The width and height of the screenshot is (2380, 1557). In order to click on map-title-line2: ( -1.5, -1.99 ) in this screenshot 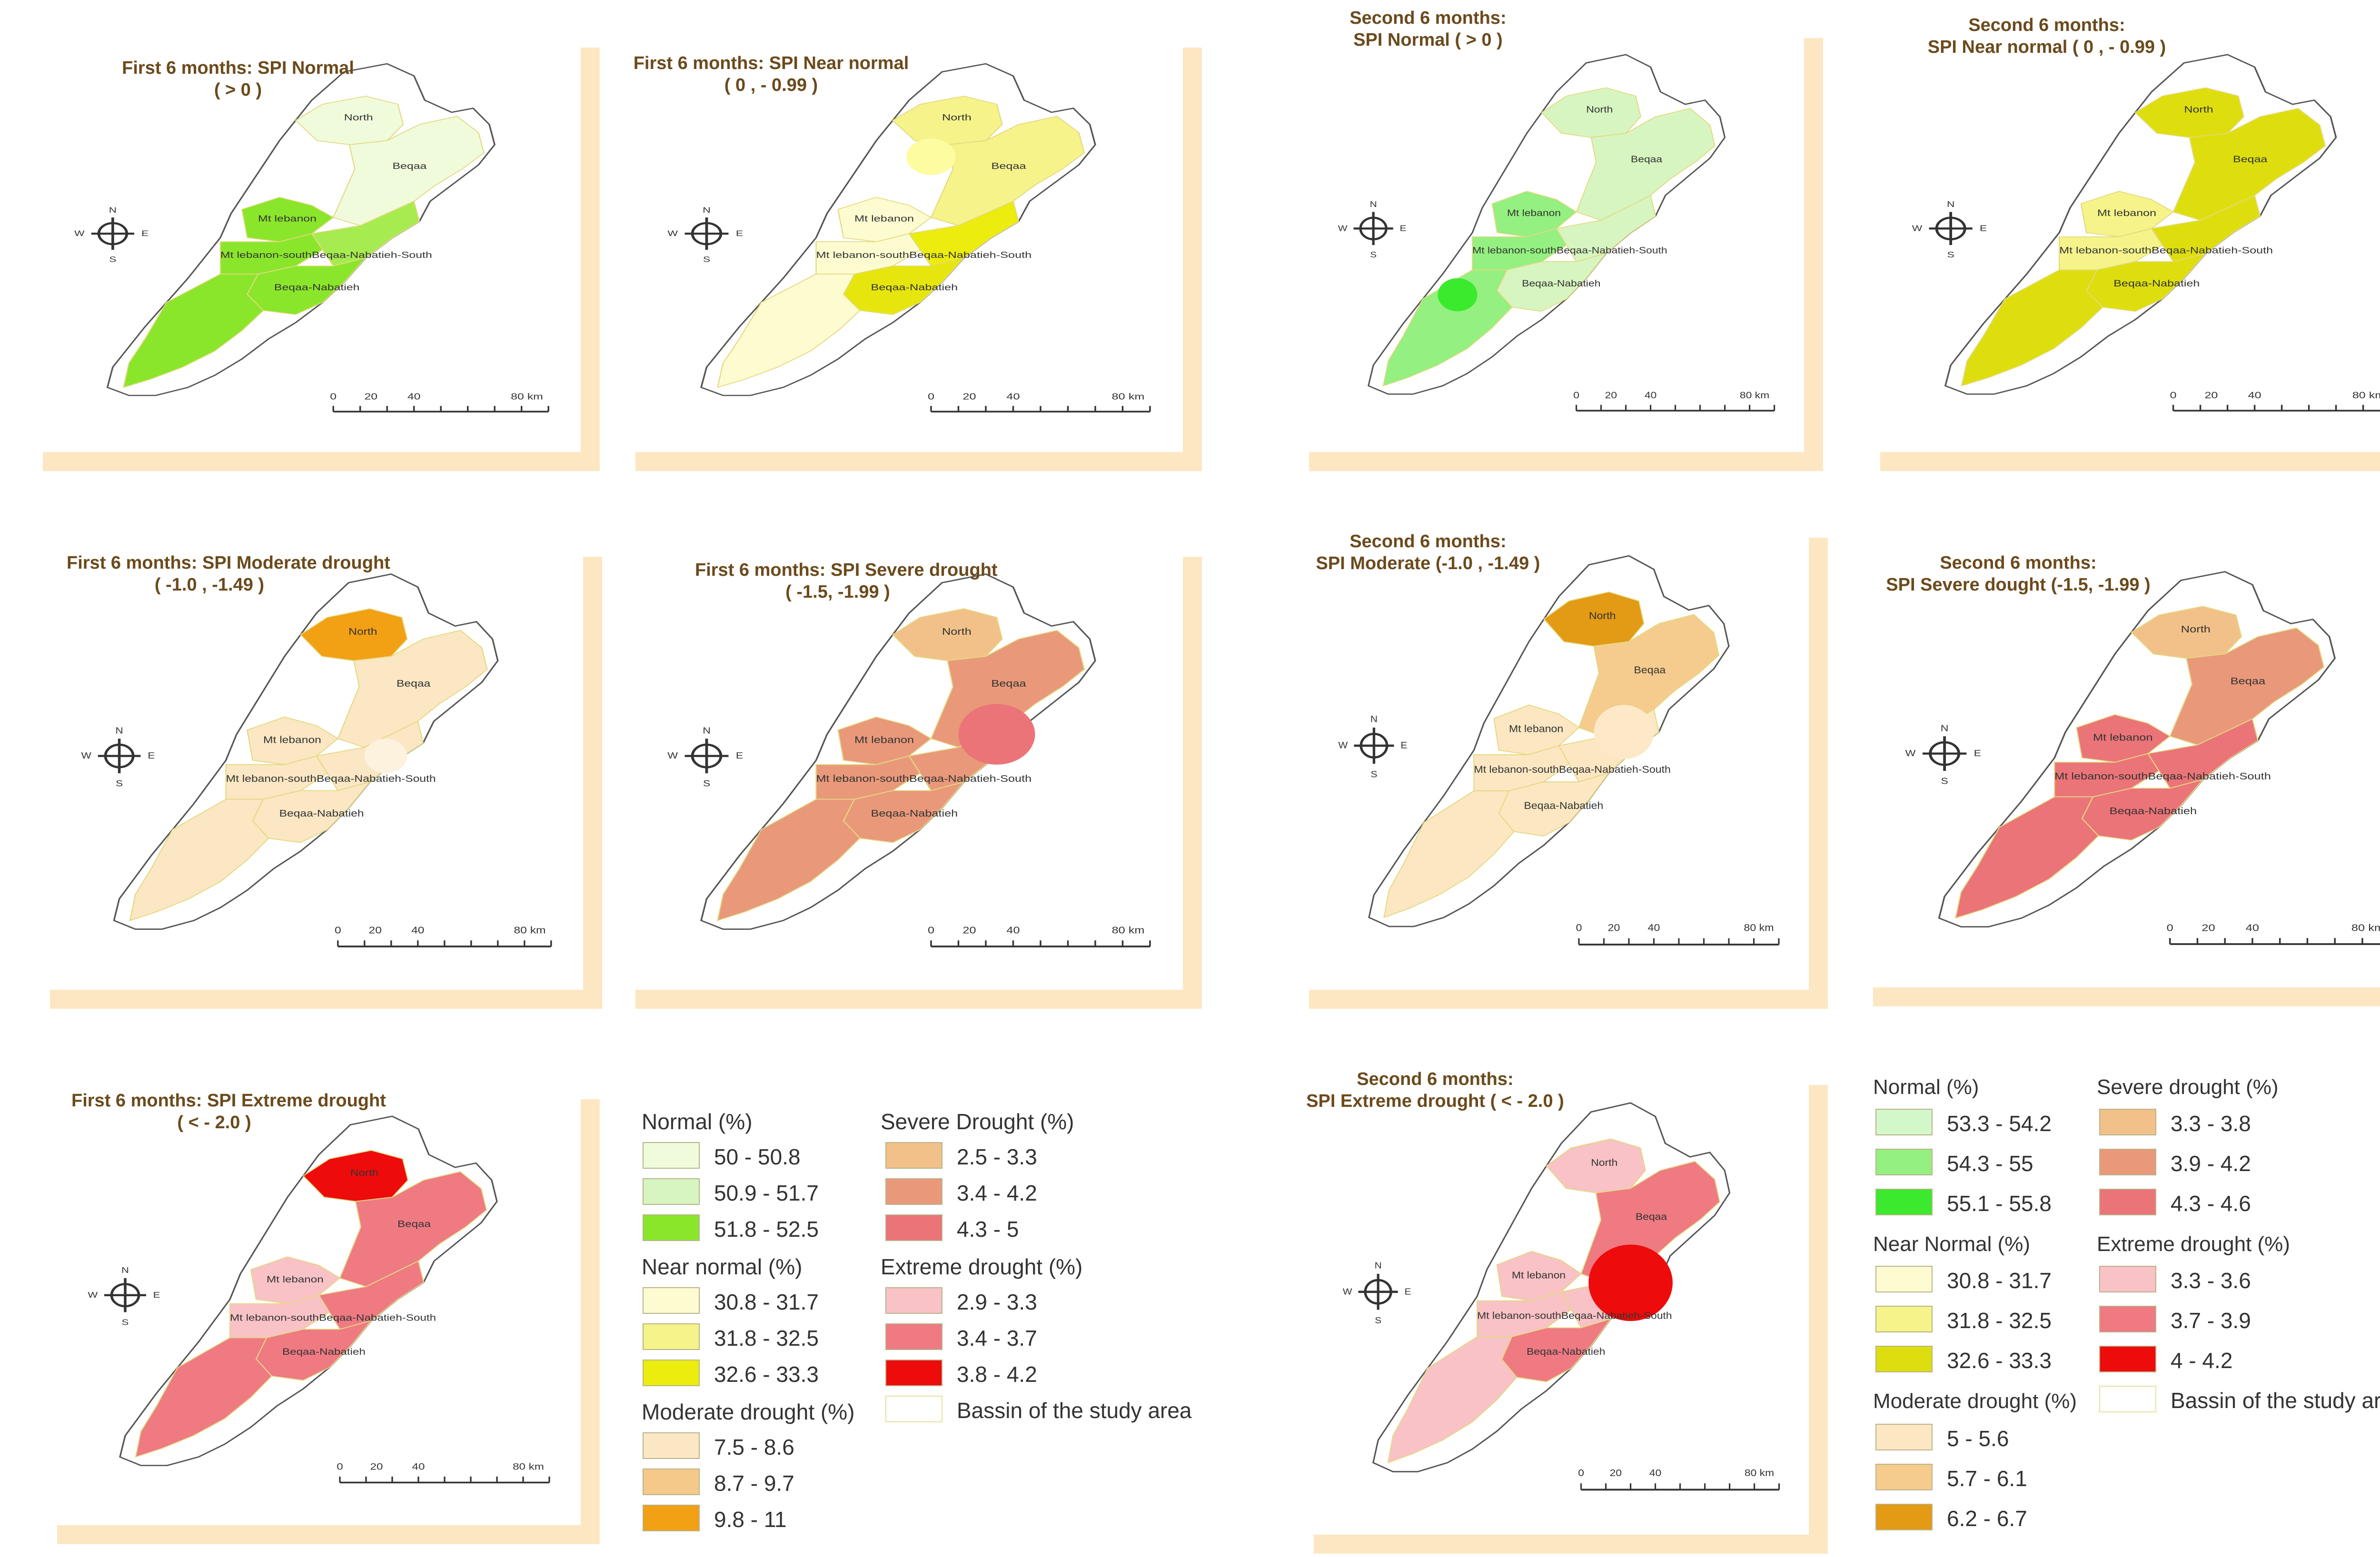, I will do `click(837, 592)`.